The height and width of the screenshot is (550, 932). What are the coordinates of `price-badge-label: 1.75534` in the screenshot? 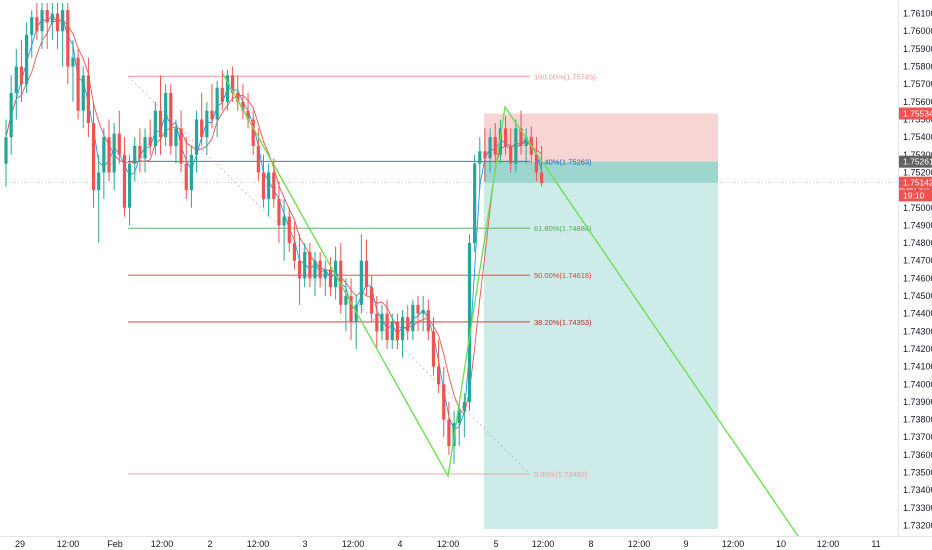 It's located at (917, 113).